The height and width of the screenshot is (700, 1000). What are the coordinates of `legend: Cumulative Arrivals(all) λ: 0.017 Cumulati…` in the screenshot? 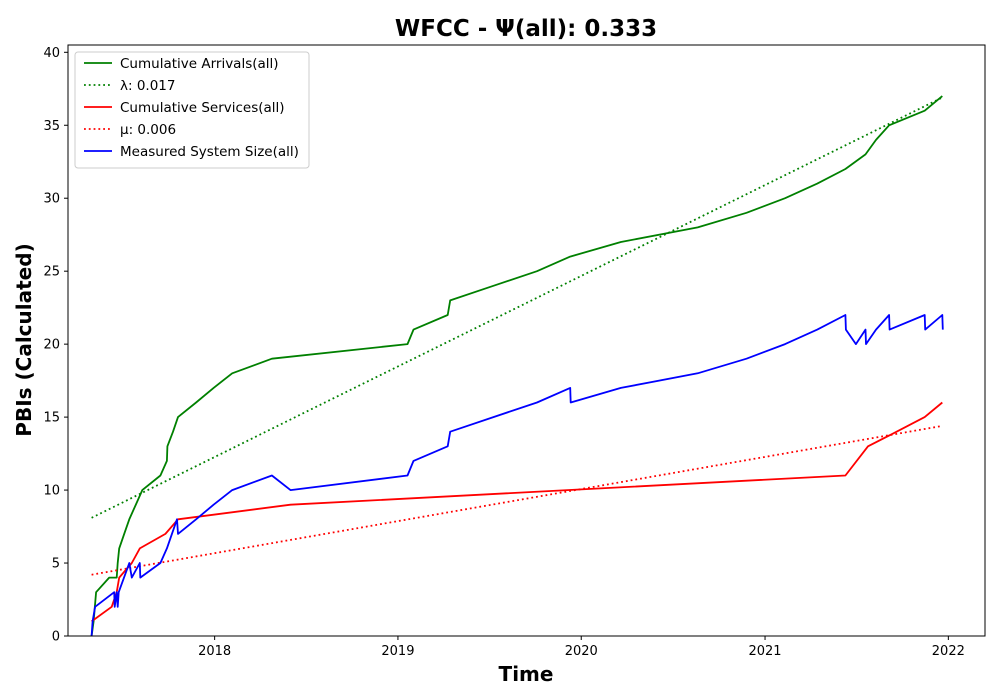 It's located at (192, 110).